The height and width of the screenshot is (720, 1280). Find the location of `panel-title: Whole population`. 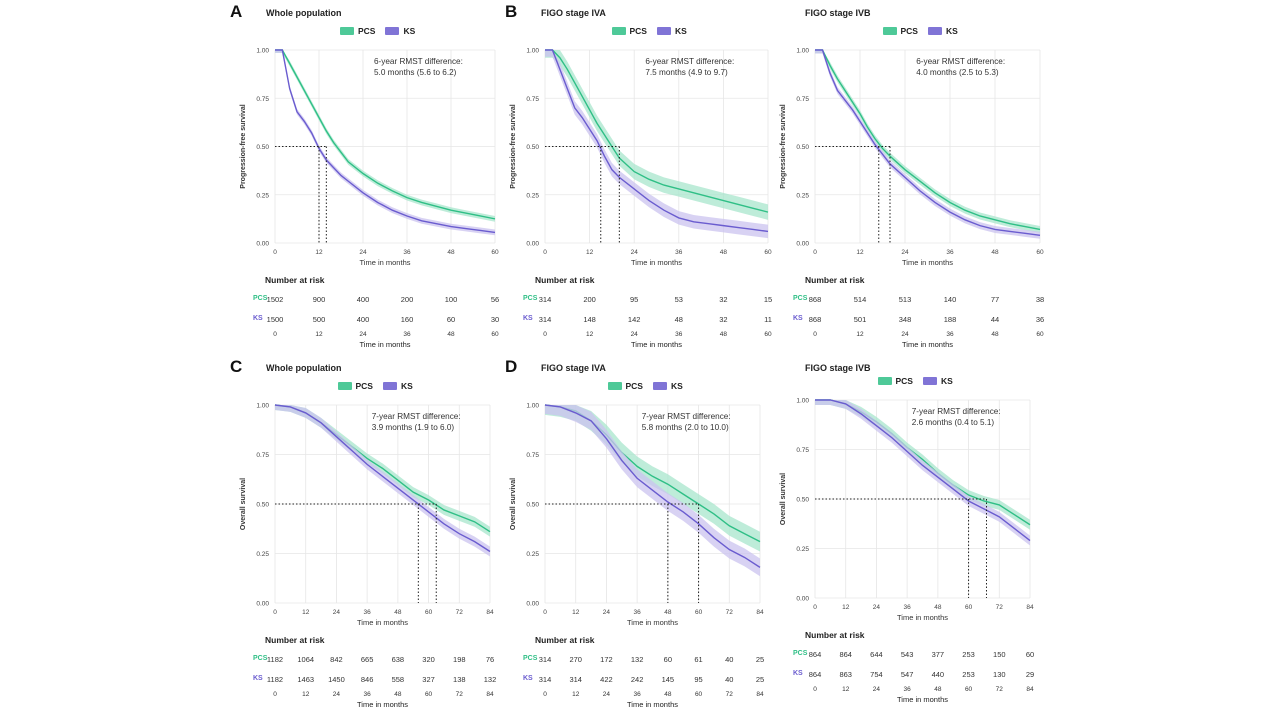

panel-title: Whole population is located at coordinates (304, 13).